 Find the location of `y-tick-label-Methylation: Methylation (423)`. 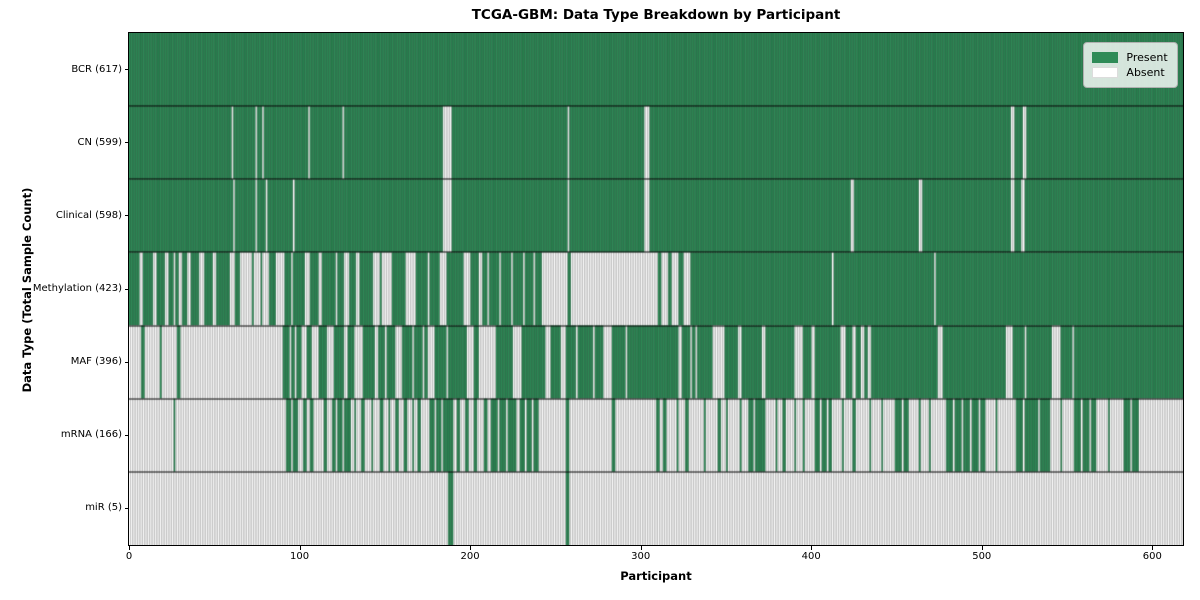

y-tick-label-Methylation: Methylation (423) is located at coordinates (77, 288).